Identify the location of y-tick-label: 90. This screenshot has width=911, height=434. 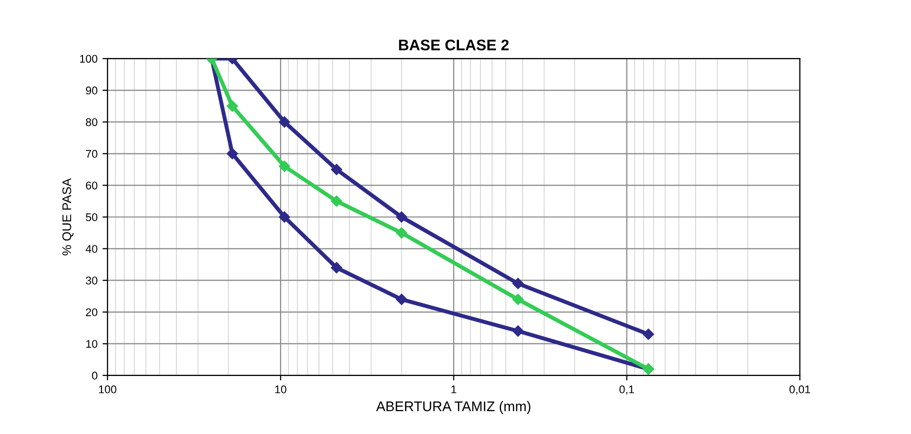
(92, 90).